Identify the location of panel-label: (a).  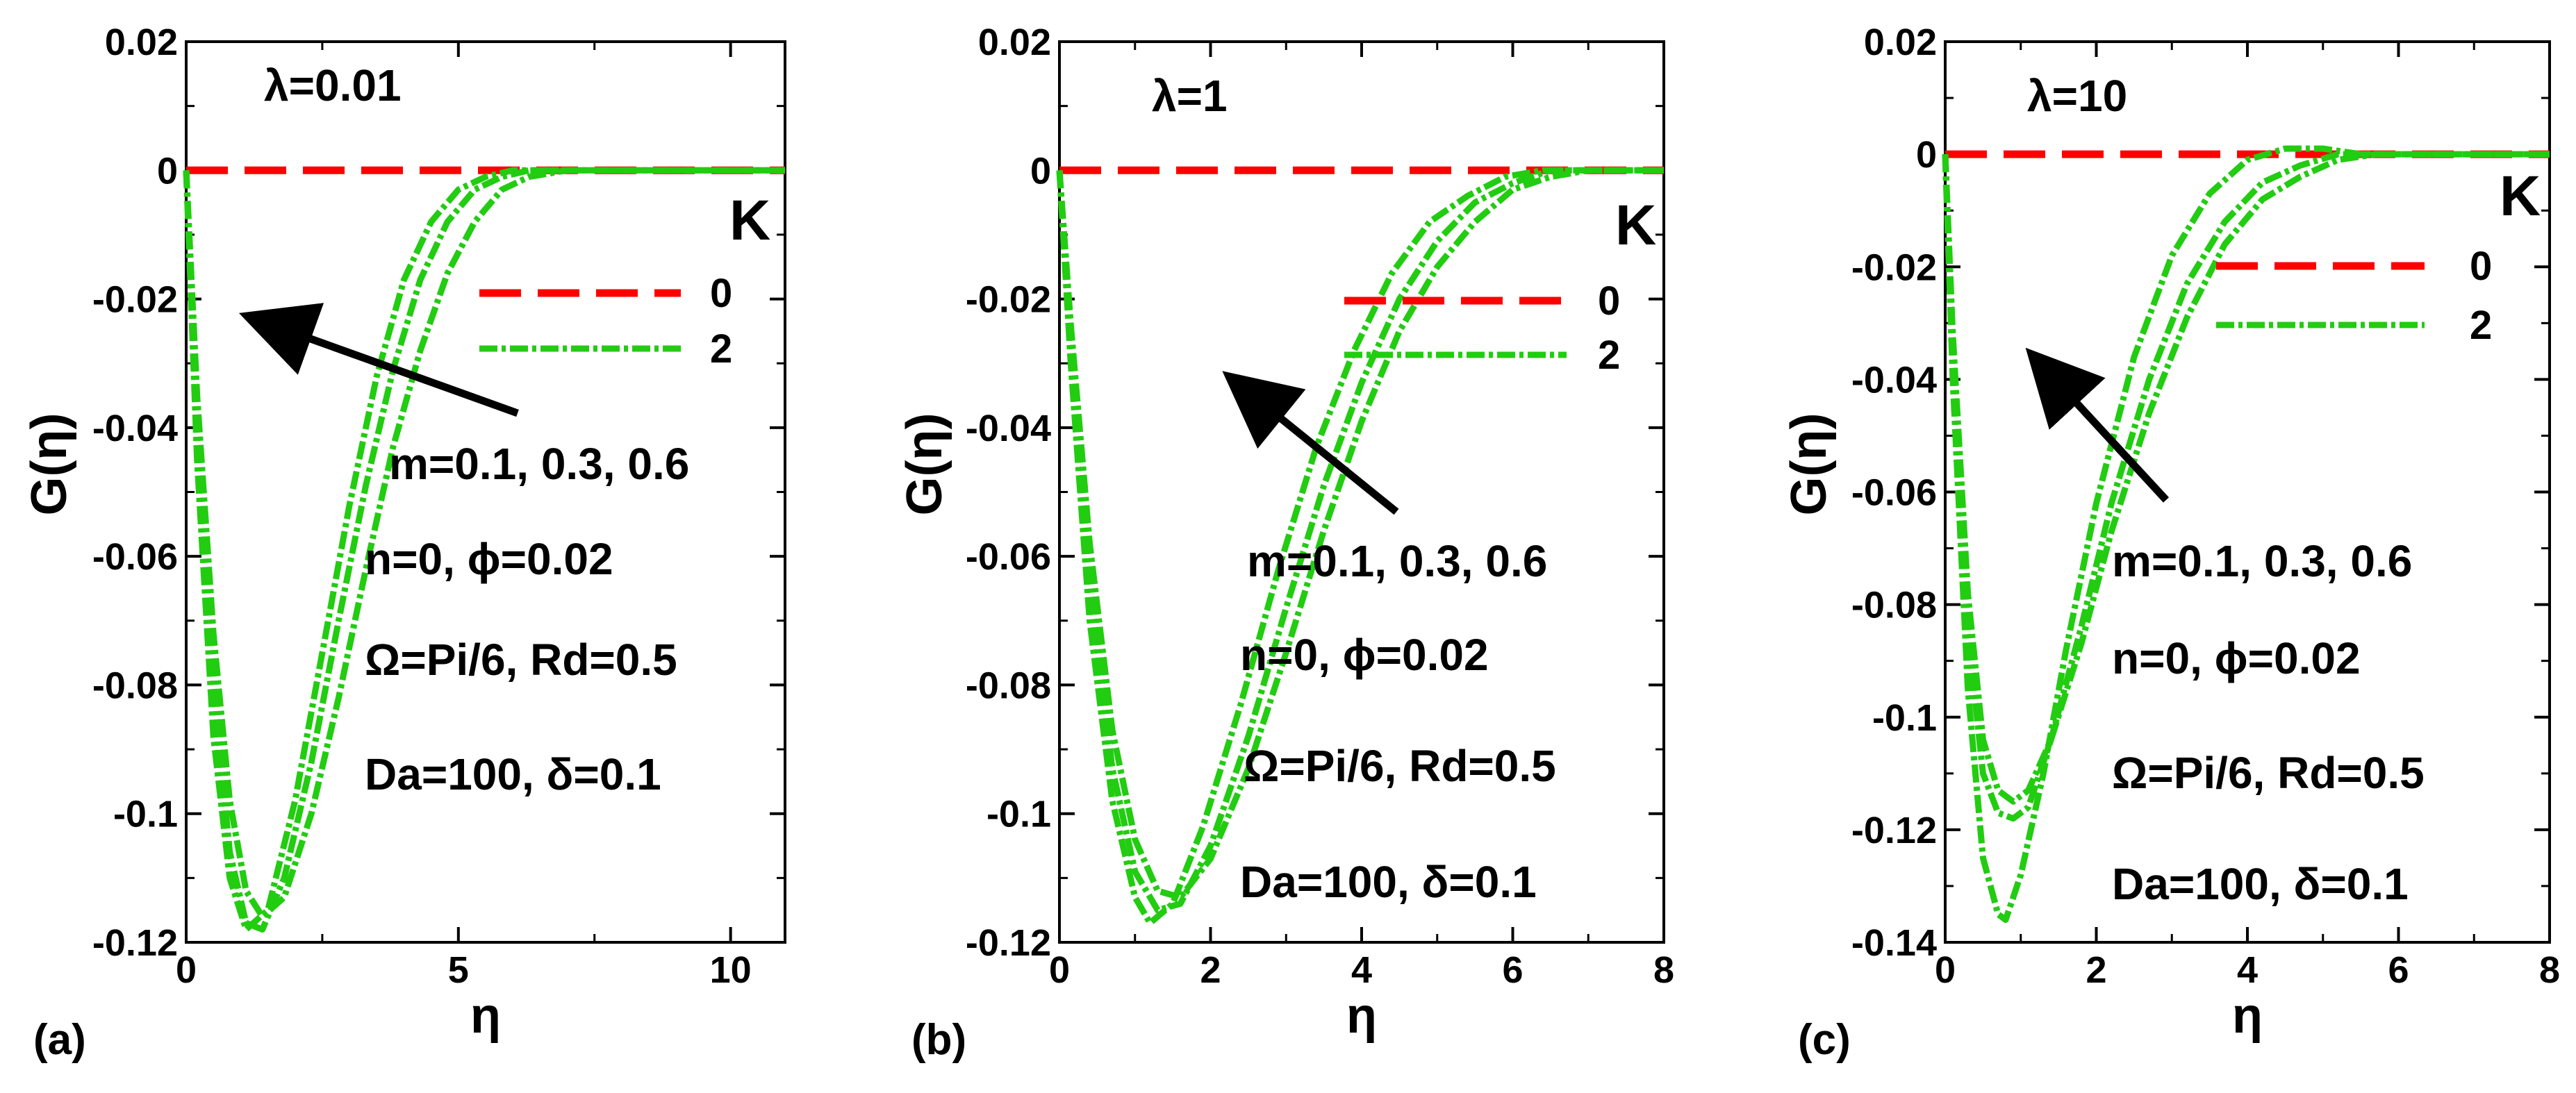
(59, 1040).